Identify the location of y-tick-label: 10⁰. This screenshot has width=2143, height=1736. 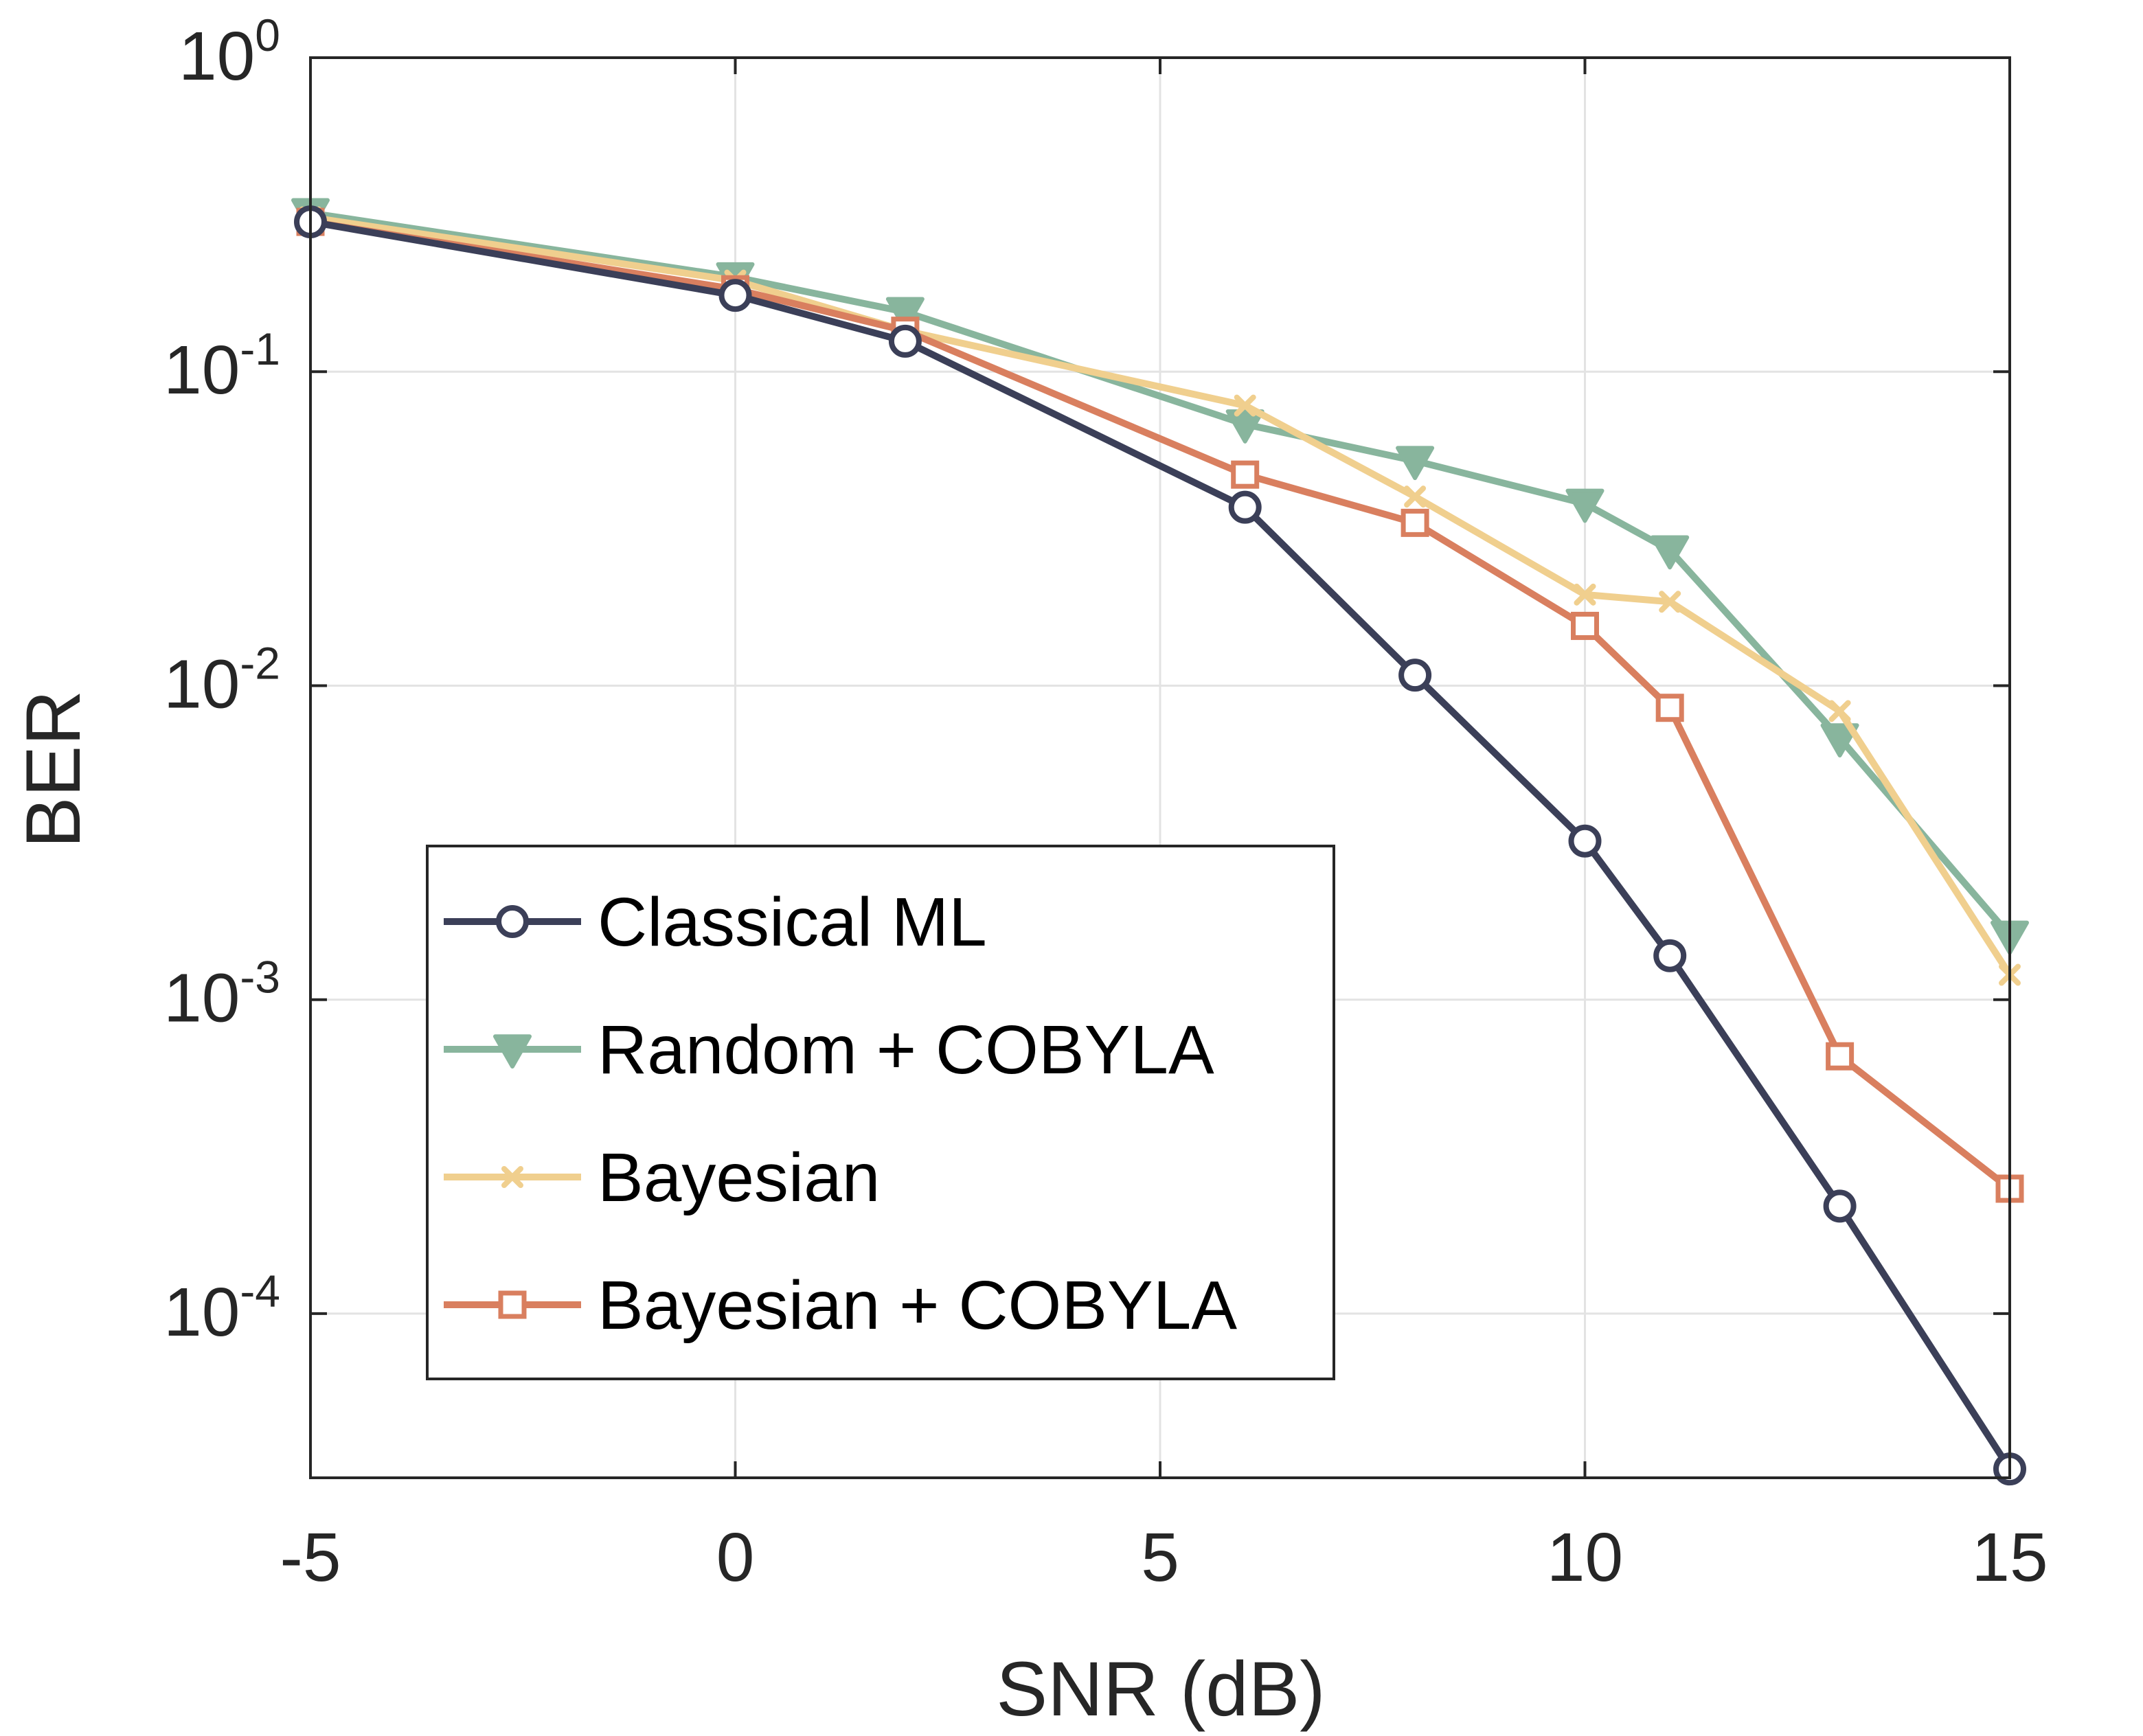
(229, 52).